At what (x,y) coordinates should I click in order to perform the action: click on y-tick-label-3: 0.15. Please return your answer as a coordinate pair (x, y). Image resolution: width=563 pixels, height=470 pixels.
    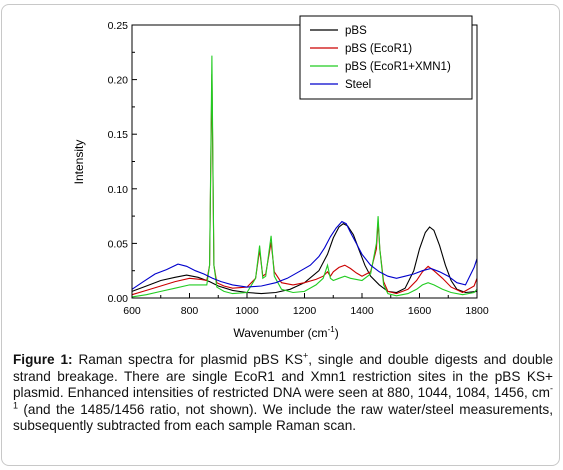
    Looking at the image, I should click on (118, 135).